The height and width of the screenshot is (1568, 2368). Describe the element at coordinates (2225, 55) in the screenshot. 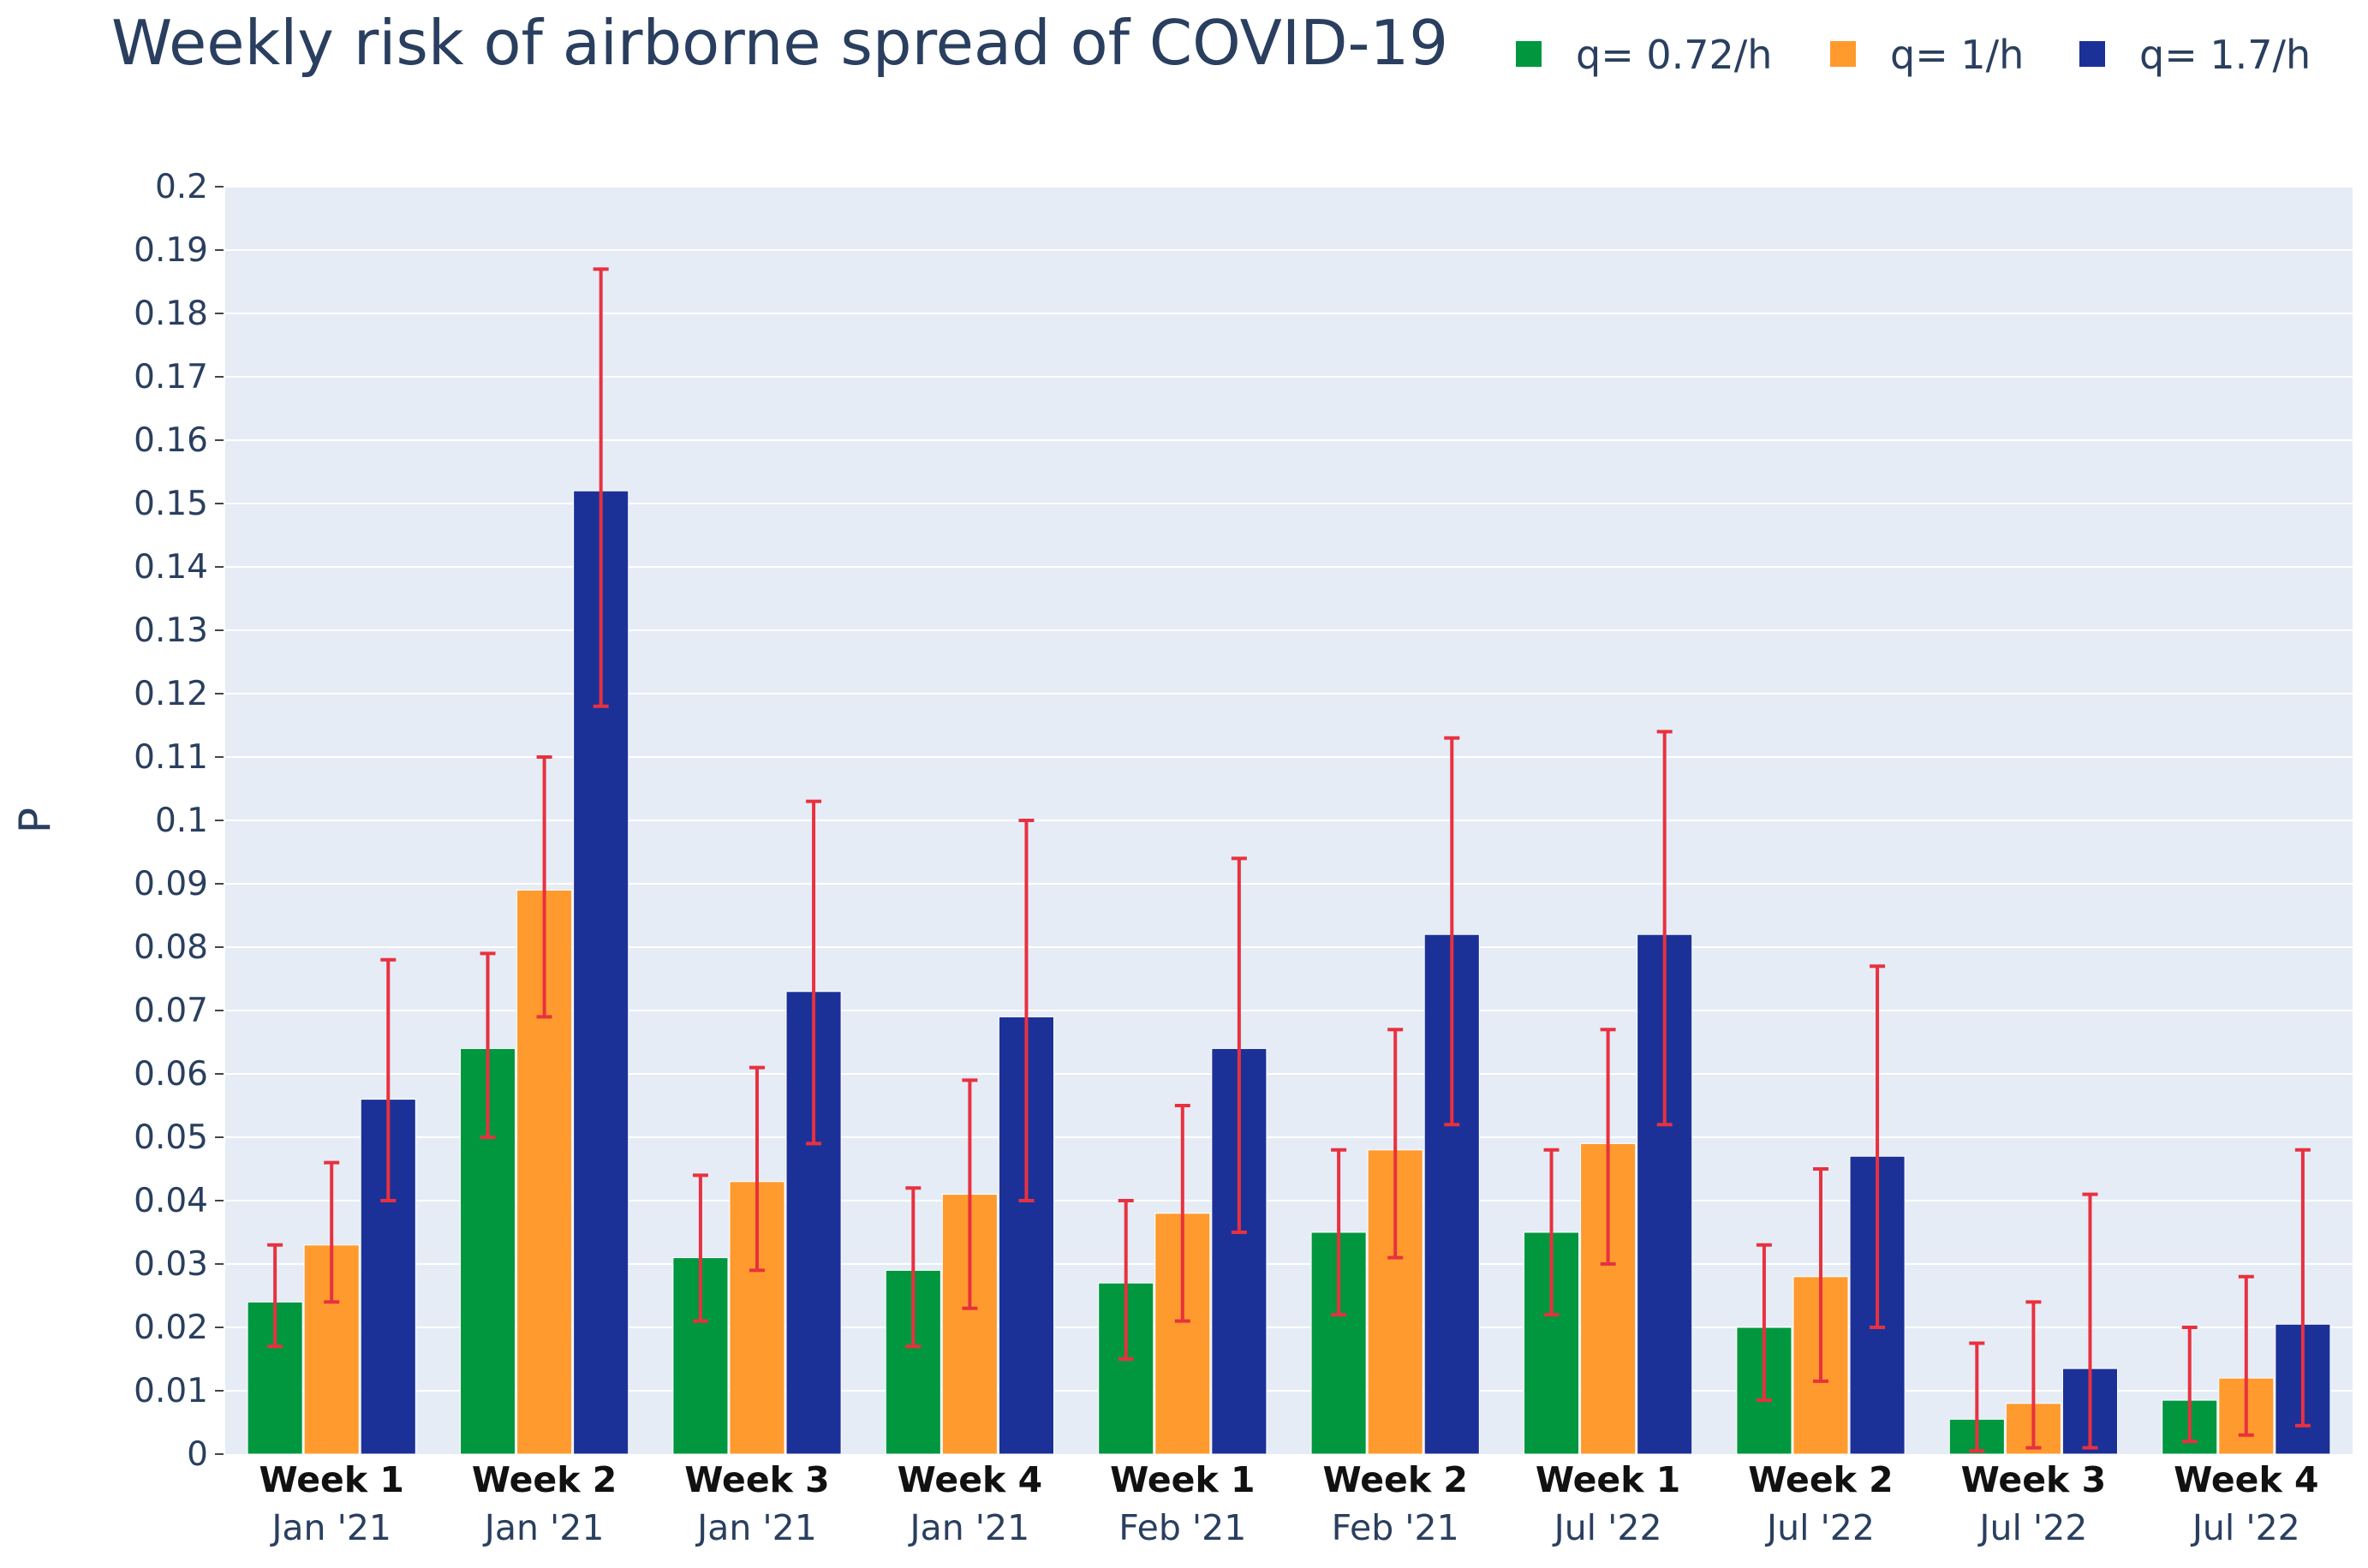

I see `legend-label: q= 1.7/h` at that location.